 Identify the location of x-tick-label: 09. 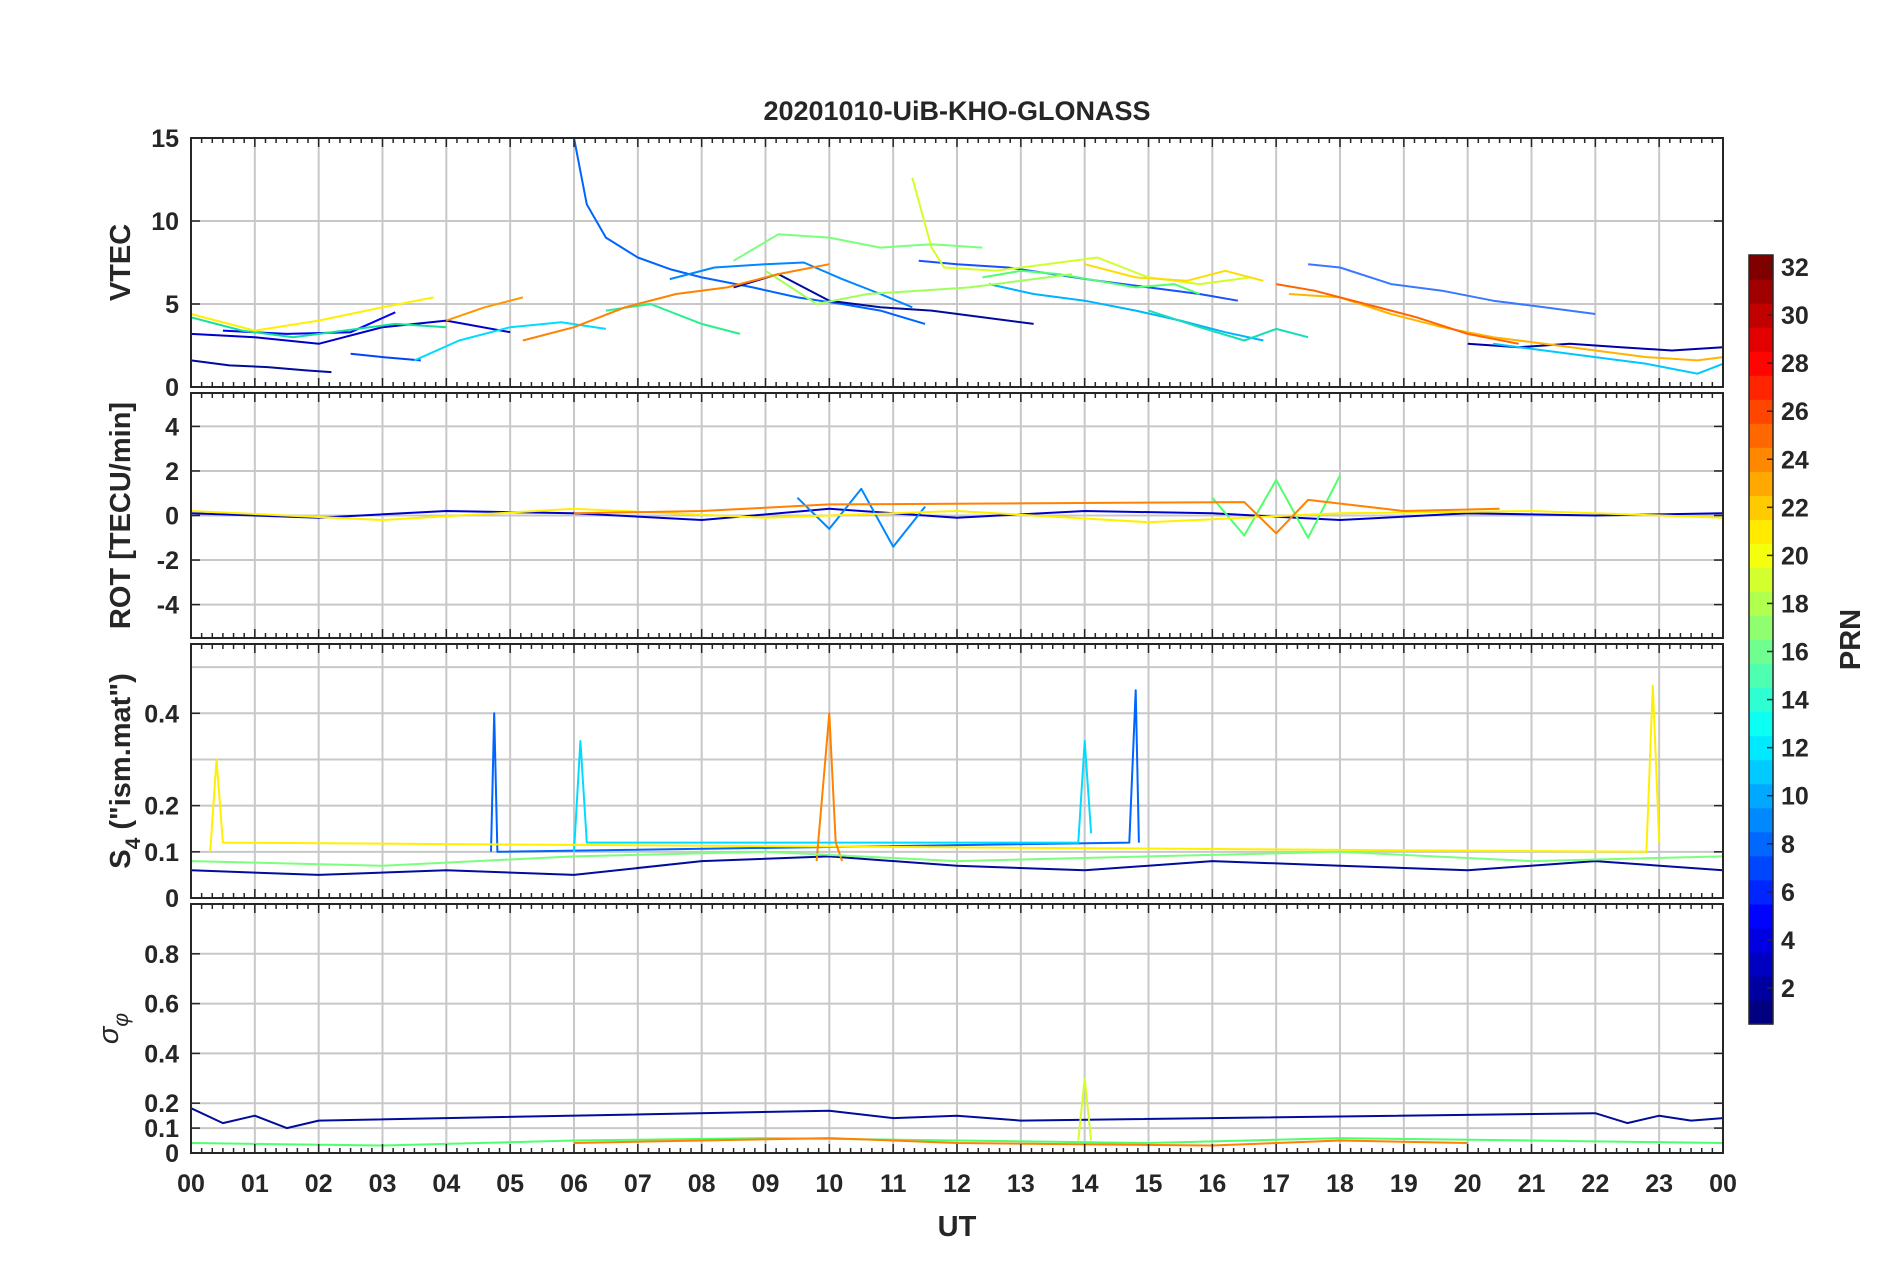
(766, 1184).